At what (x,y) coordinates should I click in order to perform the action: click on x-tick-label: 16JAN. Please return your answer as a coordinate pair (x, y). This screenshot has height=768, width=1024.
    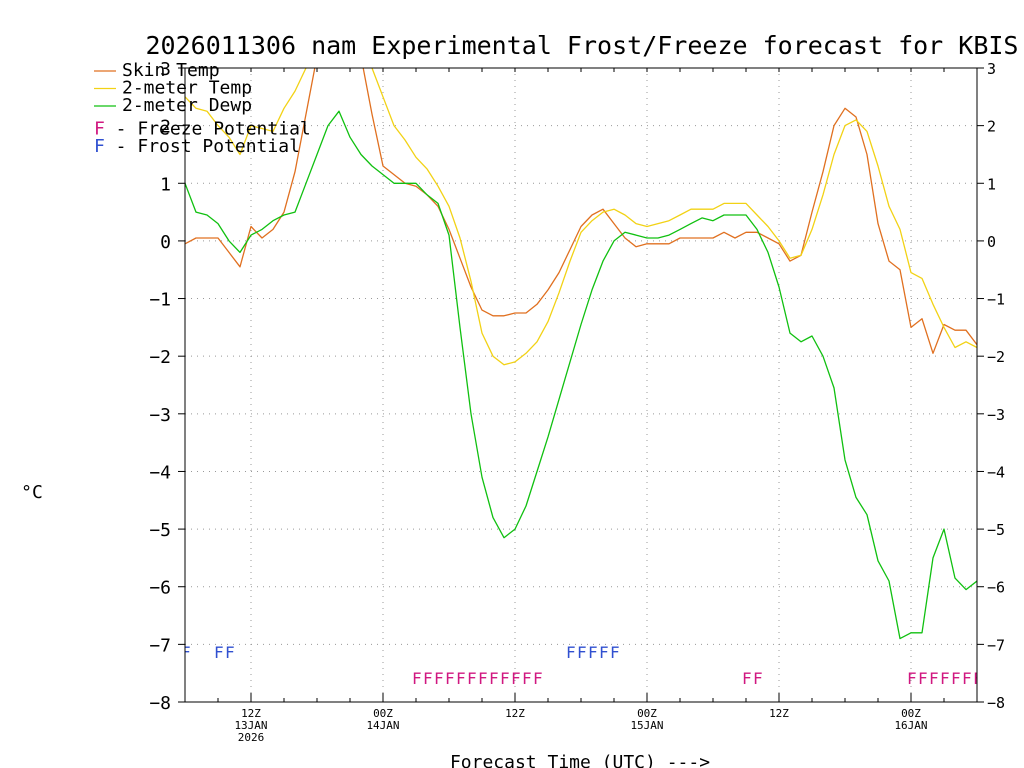
    Looking at the image, I should click on (910, 725).